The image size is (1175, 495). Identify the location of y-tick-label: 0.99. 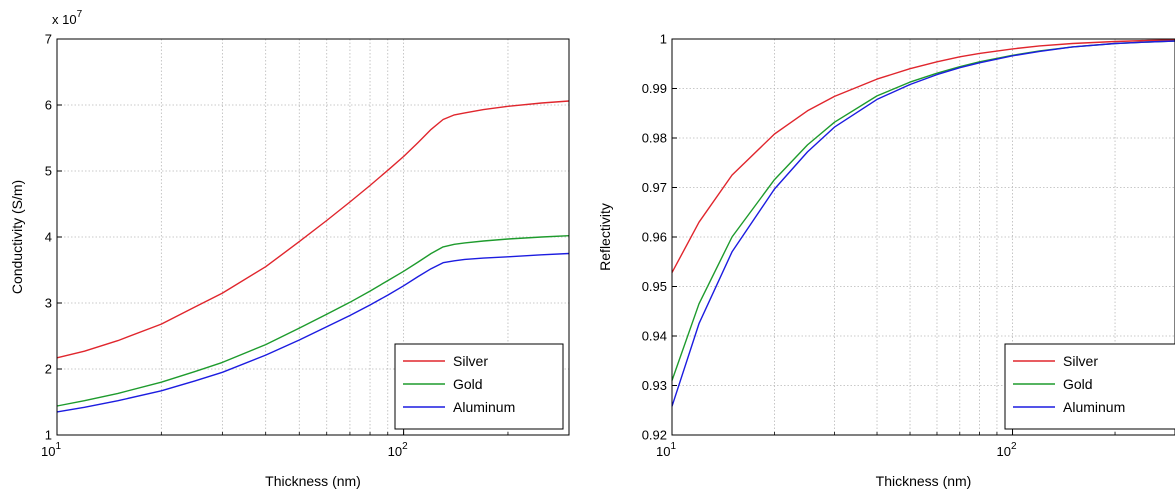
(654, 88).